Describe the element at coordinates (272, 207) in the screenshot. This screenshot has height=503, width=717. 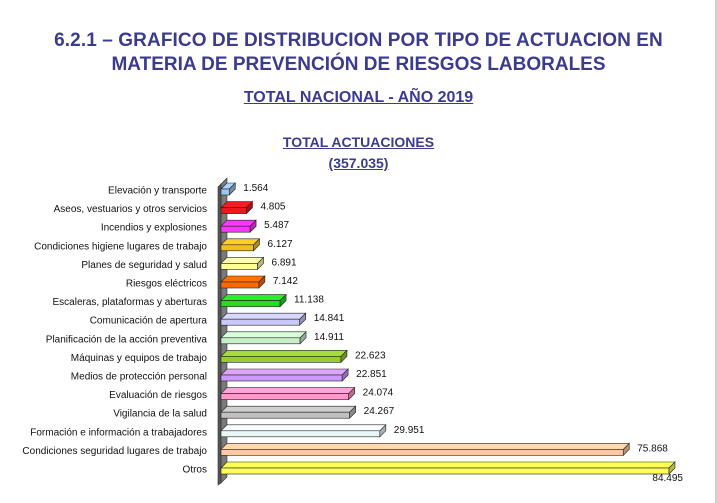
I see `value-label: 4.805` at that location.